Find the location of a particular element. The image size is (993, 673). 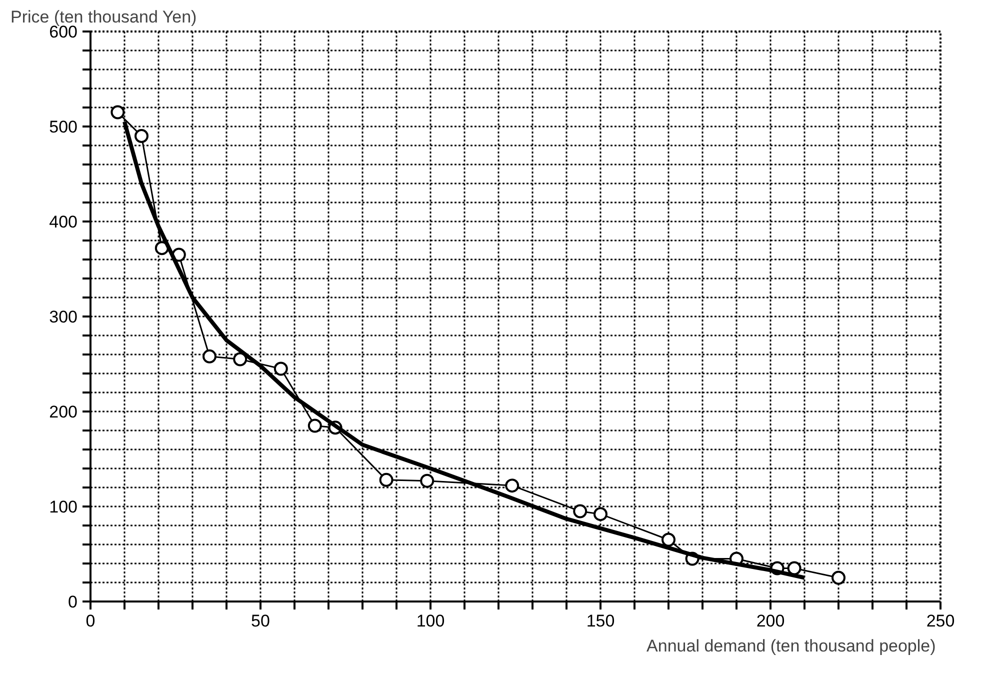

x-tick-label: 0 is located at coordinates (91, 621).